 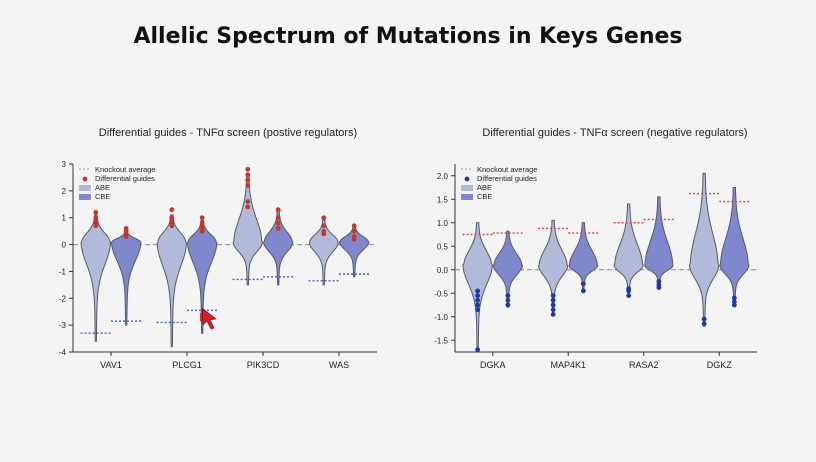 What do you see at coordinates (64, 164) in the screenshot?
I see `y-tick-label: 3` at bounding box center [64, 164].